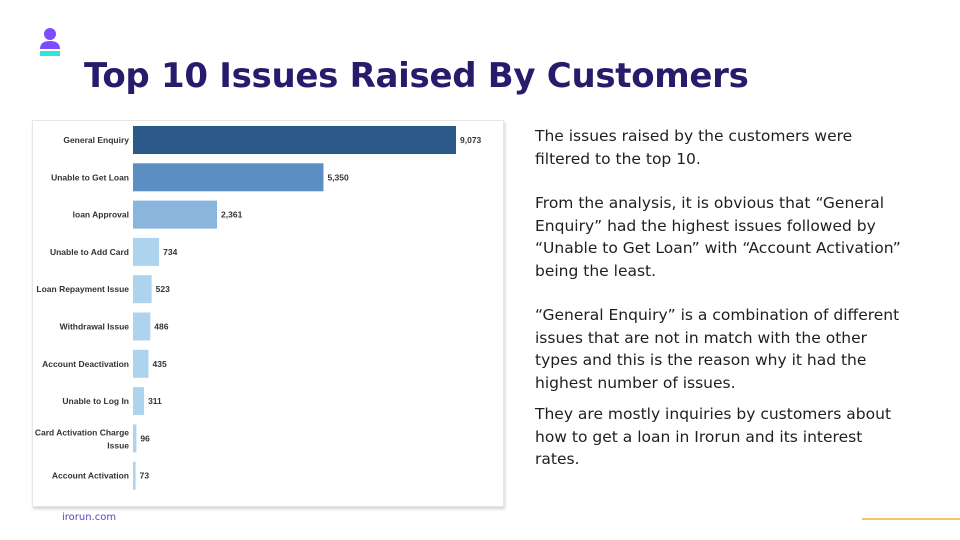 The width and height of the screenshot is (960, 540). I want to click on page-title: Top 10 Issues Raised By Customers, so click(416, 76).